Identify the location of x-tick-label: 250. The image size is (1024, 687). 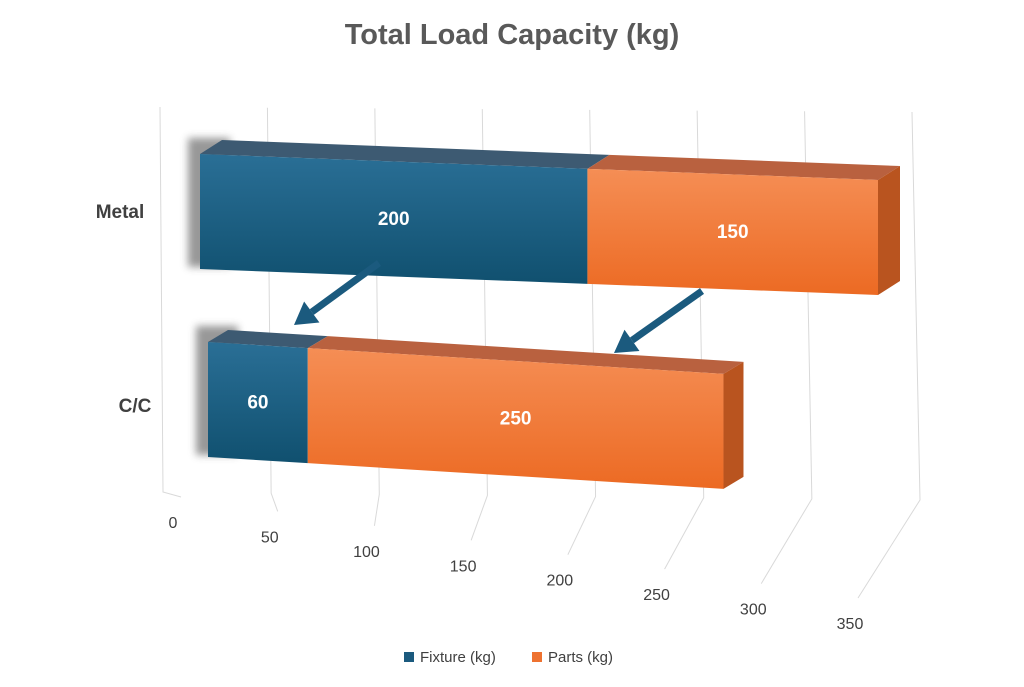
(656, 595).